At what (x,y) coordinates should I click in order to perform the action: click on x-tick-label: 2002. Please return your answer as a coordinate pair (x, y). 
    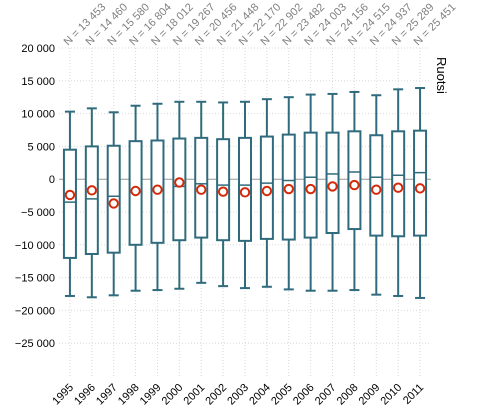
    Looking at the image, I should click on (216, 395).